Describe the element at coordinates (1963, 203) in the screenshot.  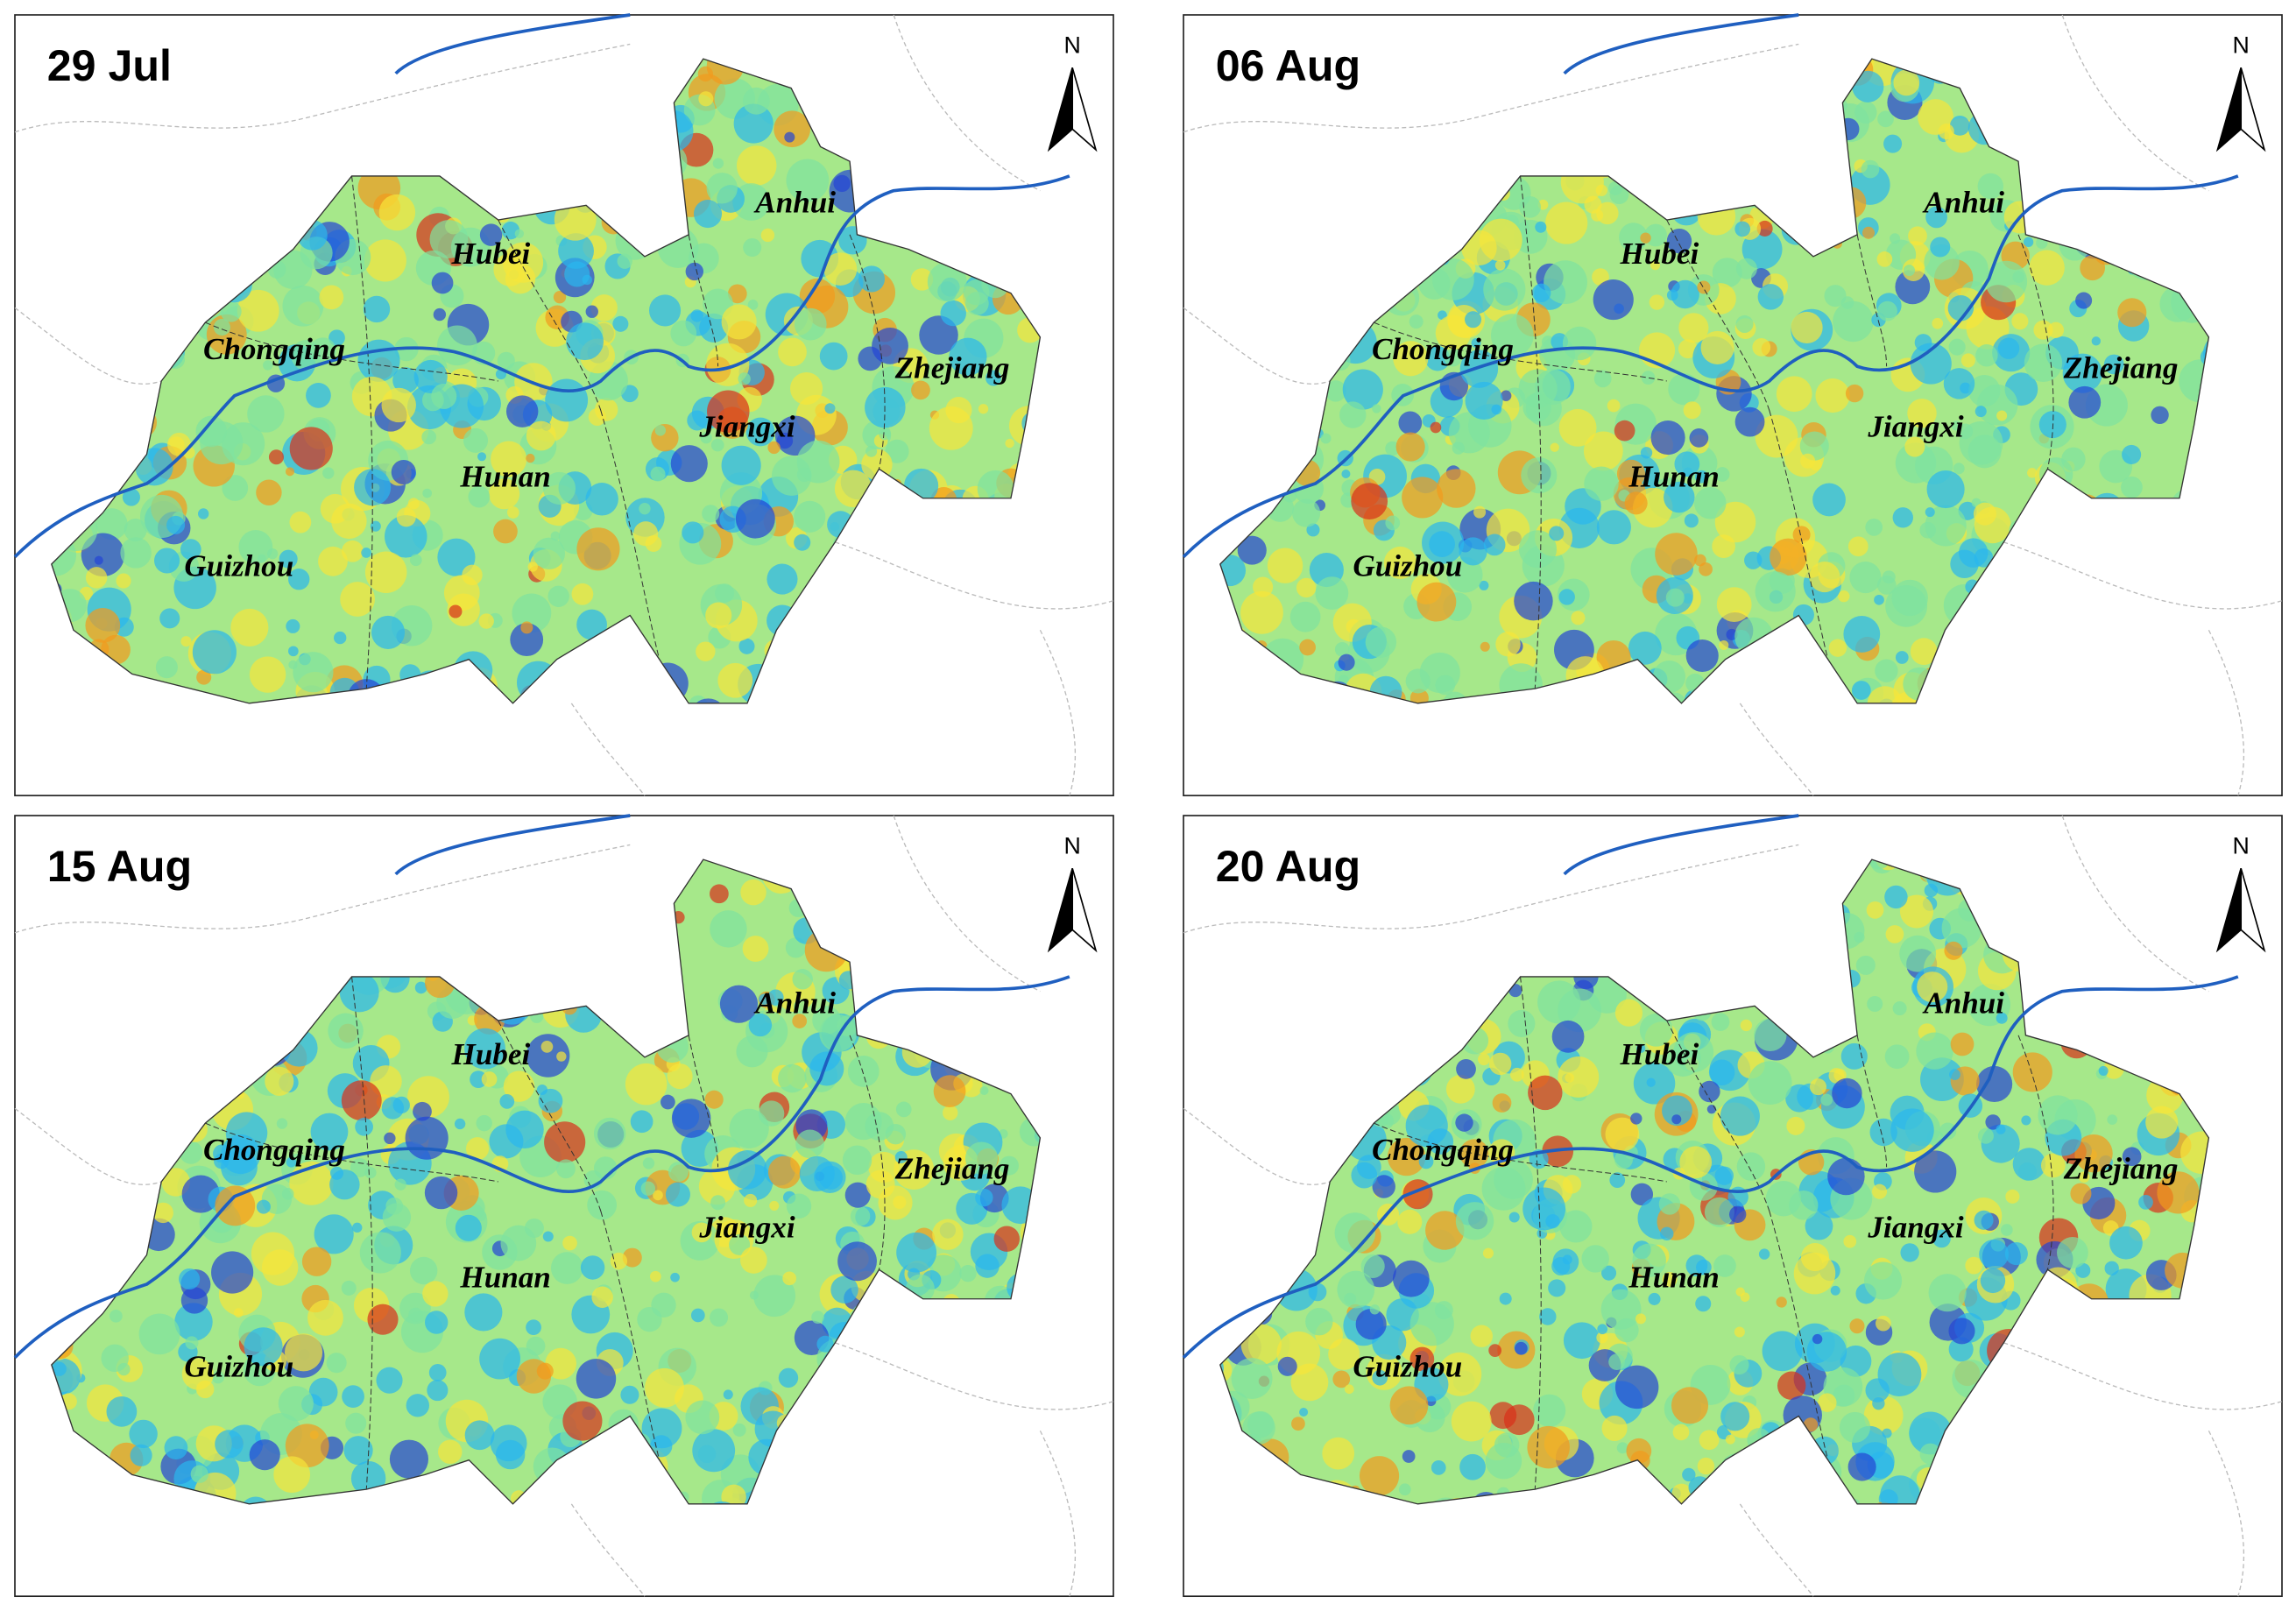
I see `province-label: Anhui` at that location.